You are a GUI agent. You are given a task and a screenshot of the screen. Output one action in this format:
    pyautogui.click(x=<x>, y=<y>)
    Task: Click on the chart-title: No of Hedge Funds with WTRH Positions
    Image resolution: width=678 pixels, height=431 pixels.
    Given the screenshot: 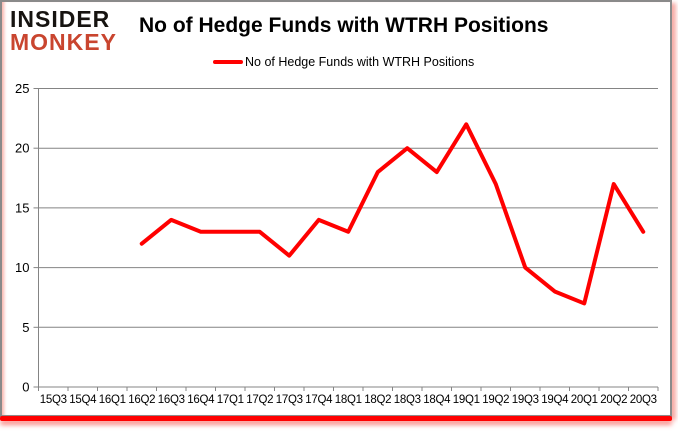 What is the action you would take?
    pyautogui.click(x=344, y=25)
    